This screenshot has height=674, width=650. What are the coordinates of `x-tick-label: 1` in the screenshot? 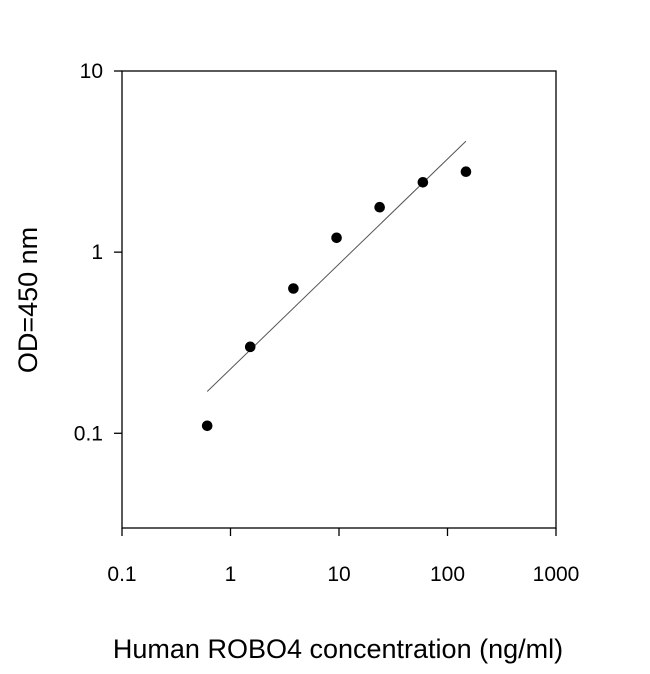 It's located at (231, 574).